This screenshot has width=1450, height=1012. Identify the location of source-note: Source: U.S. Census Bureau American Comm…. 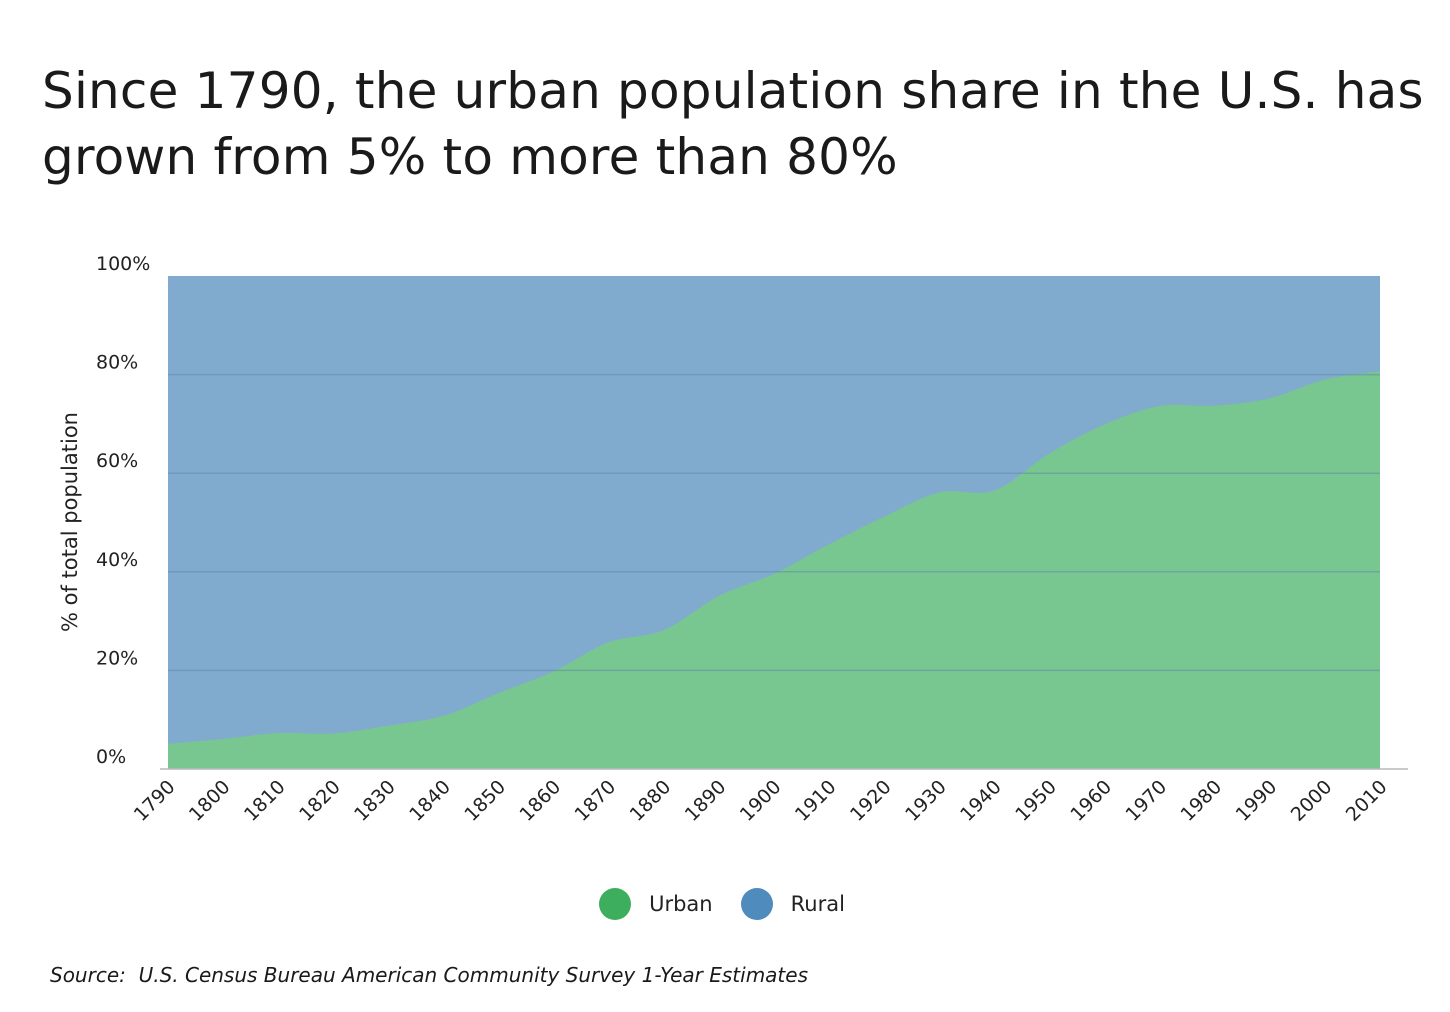
(429, 975).